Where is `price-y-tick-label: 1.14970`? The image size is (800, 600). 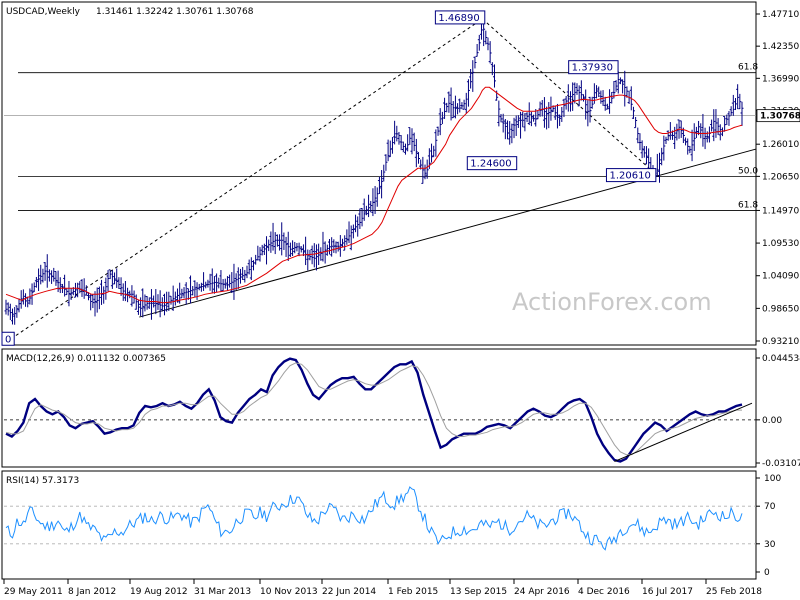
price-y-tick-label: 1.14970 is located at coordinates (780, 211).